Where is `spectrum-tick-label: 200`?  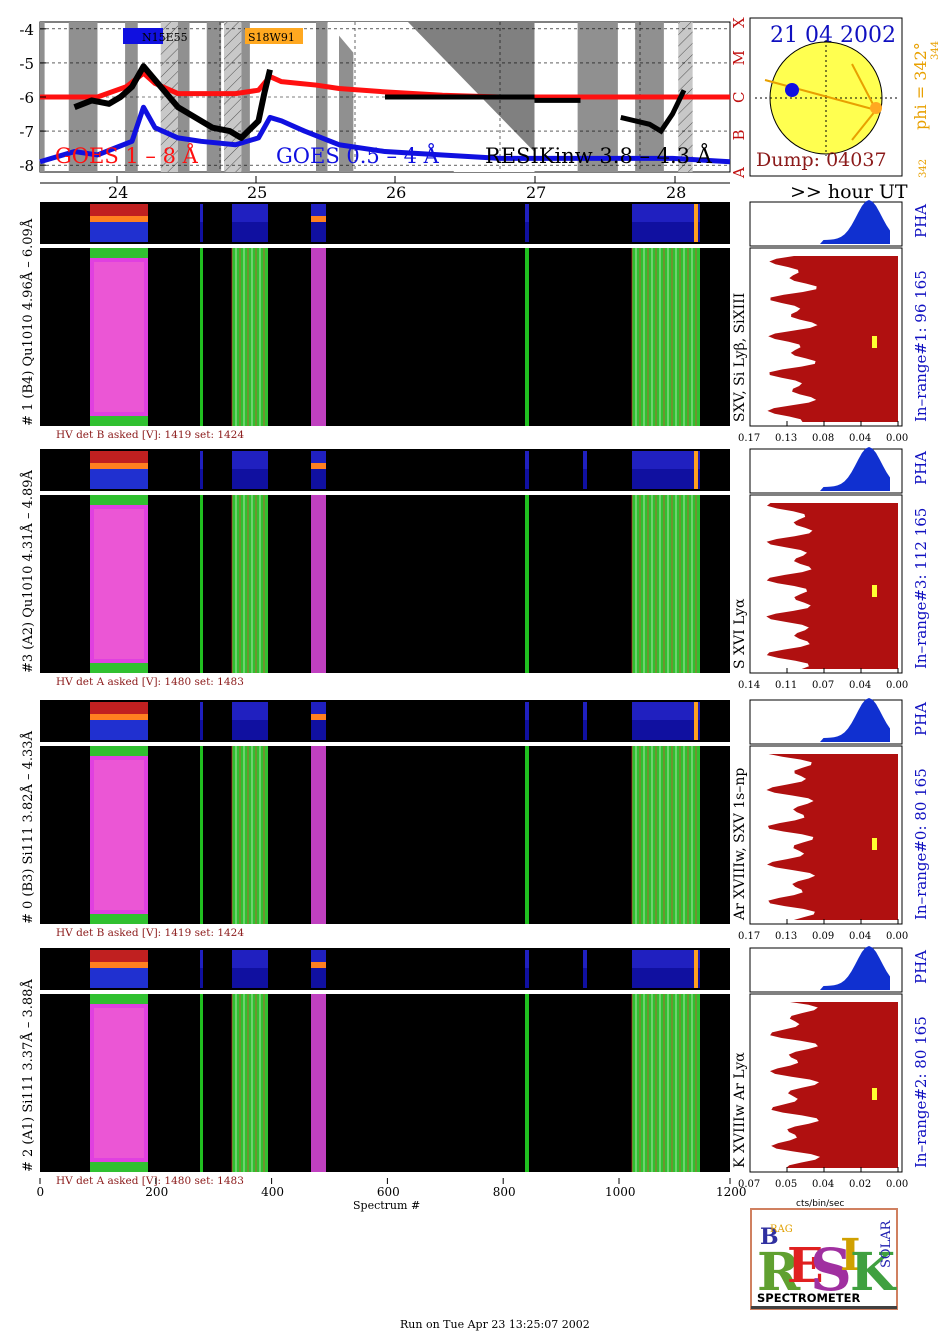
spectrum-tick-label: 200 is located at coordinates (156, 1192).